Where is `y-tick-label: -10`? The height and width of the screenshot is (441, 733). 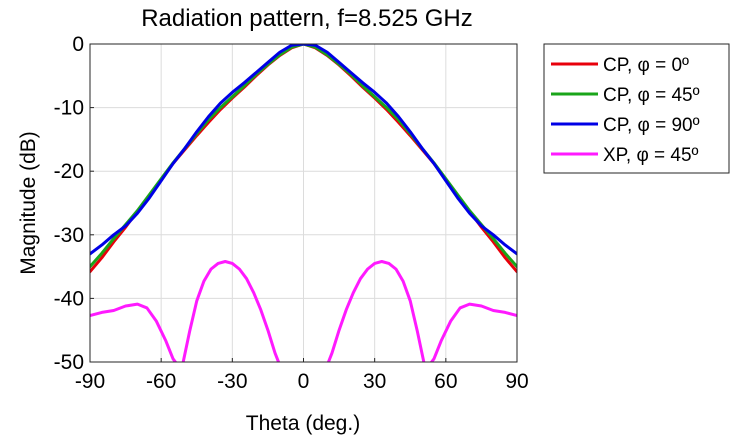
y-tick-label: -10 is located at coordinates (69, 108).